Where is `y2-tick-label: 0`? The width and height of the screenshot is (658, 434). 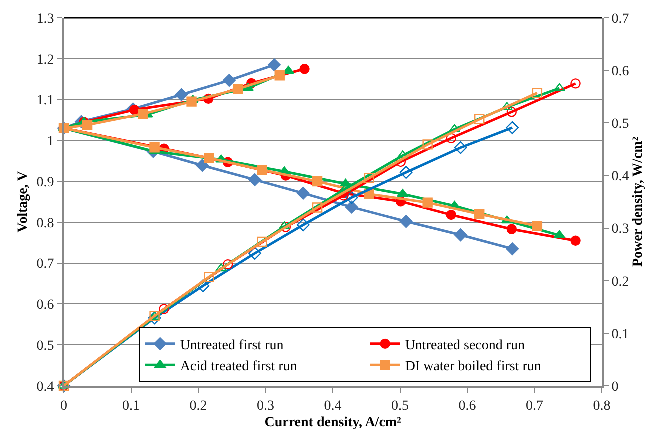 y2-tick-label: 0 is located at coordinates (615, 387).